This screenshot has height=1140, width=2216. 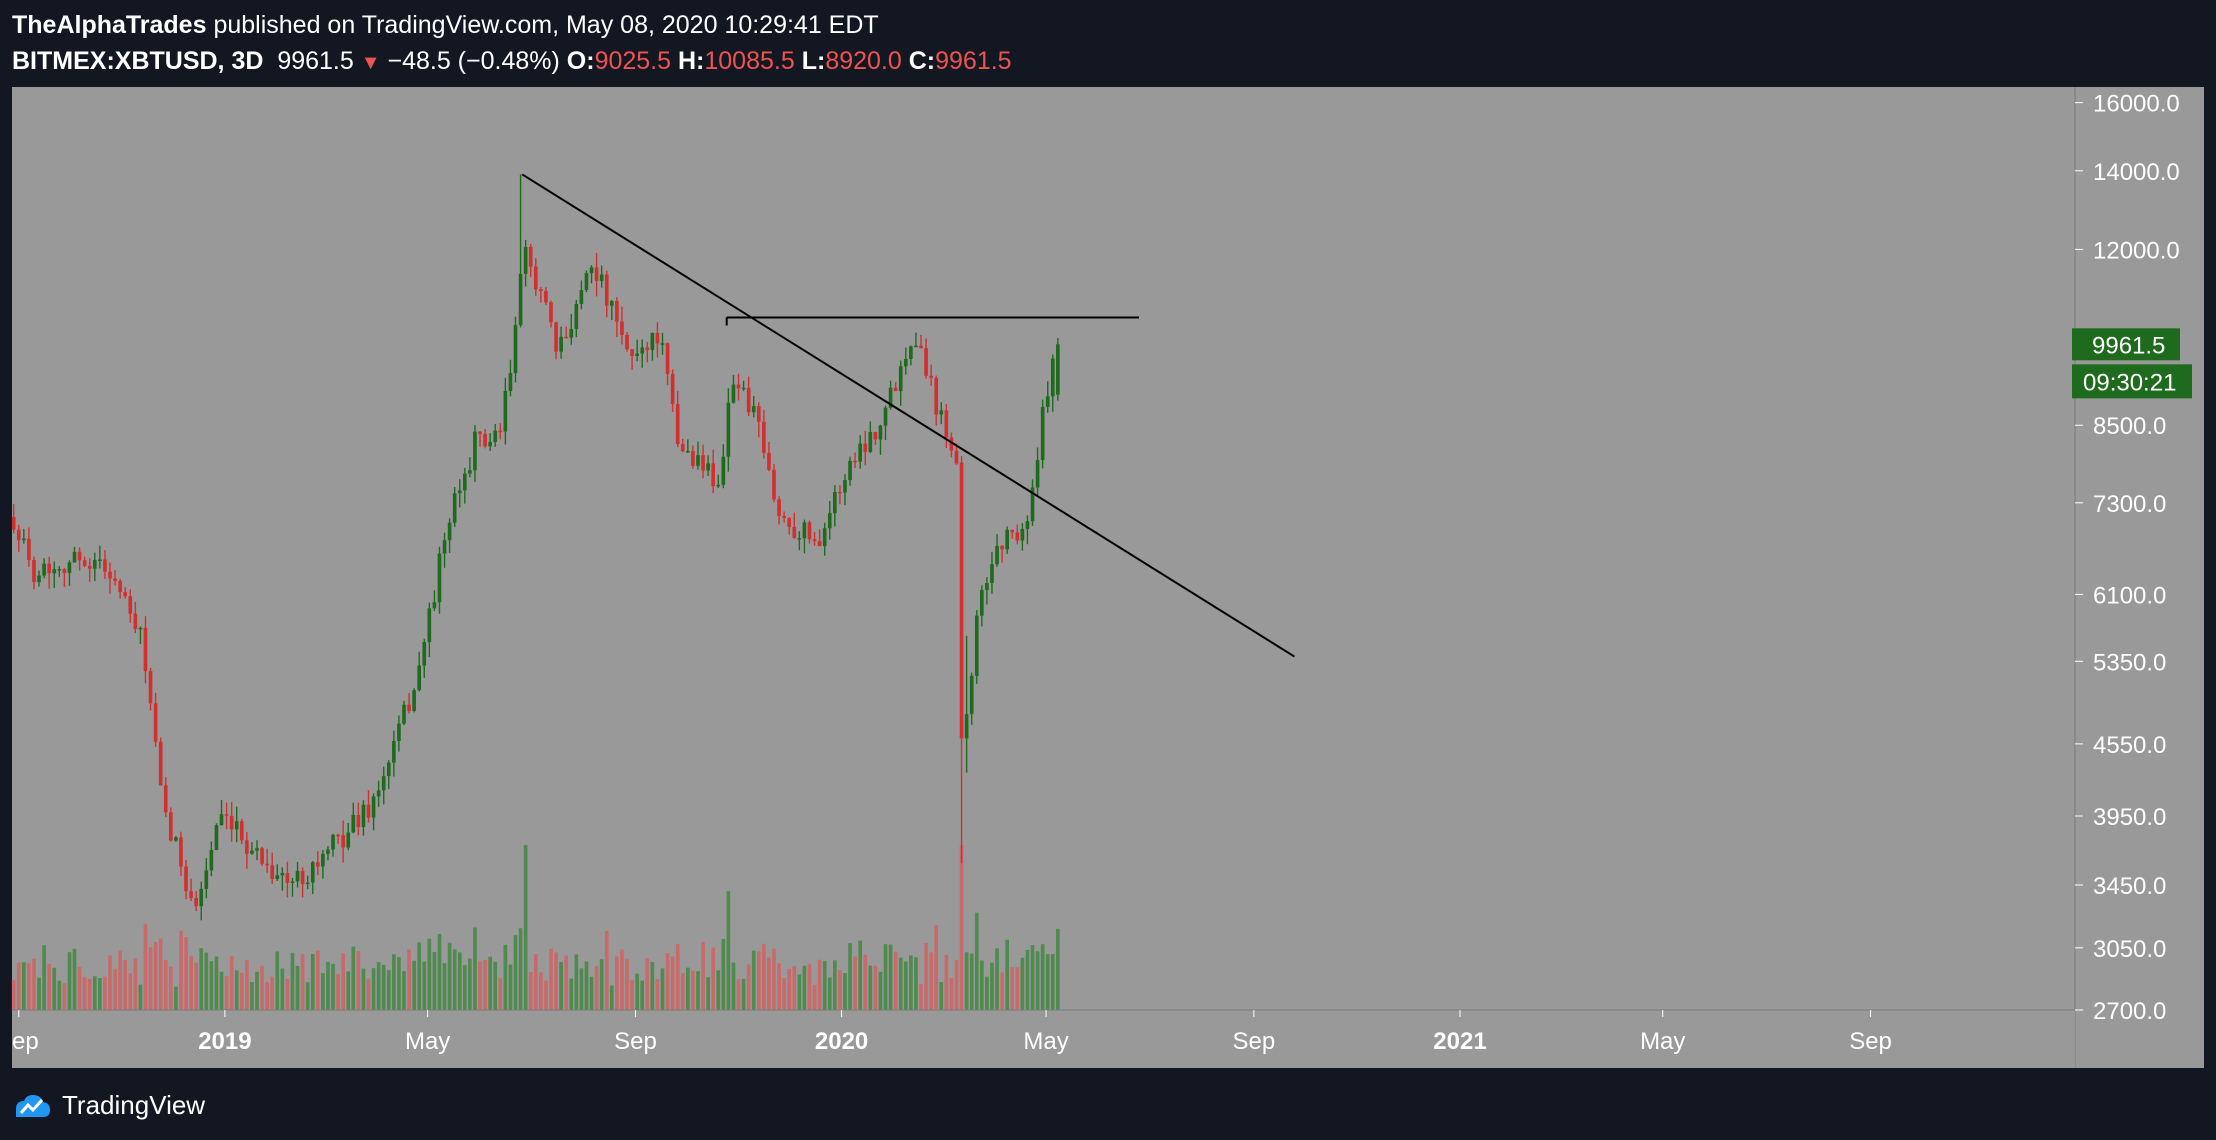 I want to click on tradingview-logo-icon, so click(x=32, y=1105).